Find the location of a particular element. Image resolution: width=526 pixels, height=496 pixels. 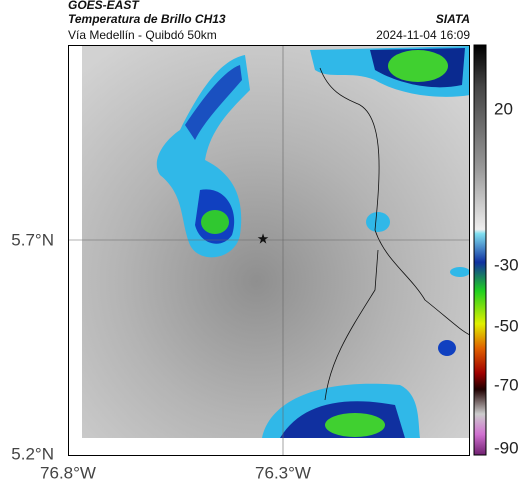

org: SIATA is located at coordinates (453, 19).